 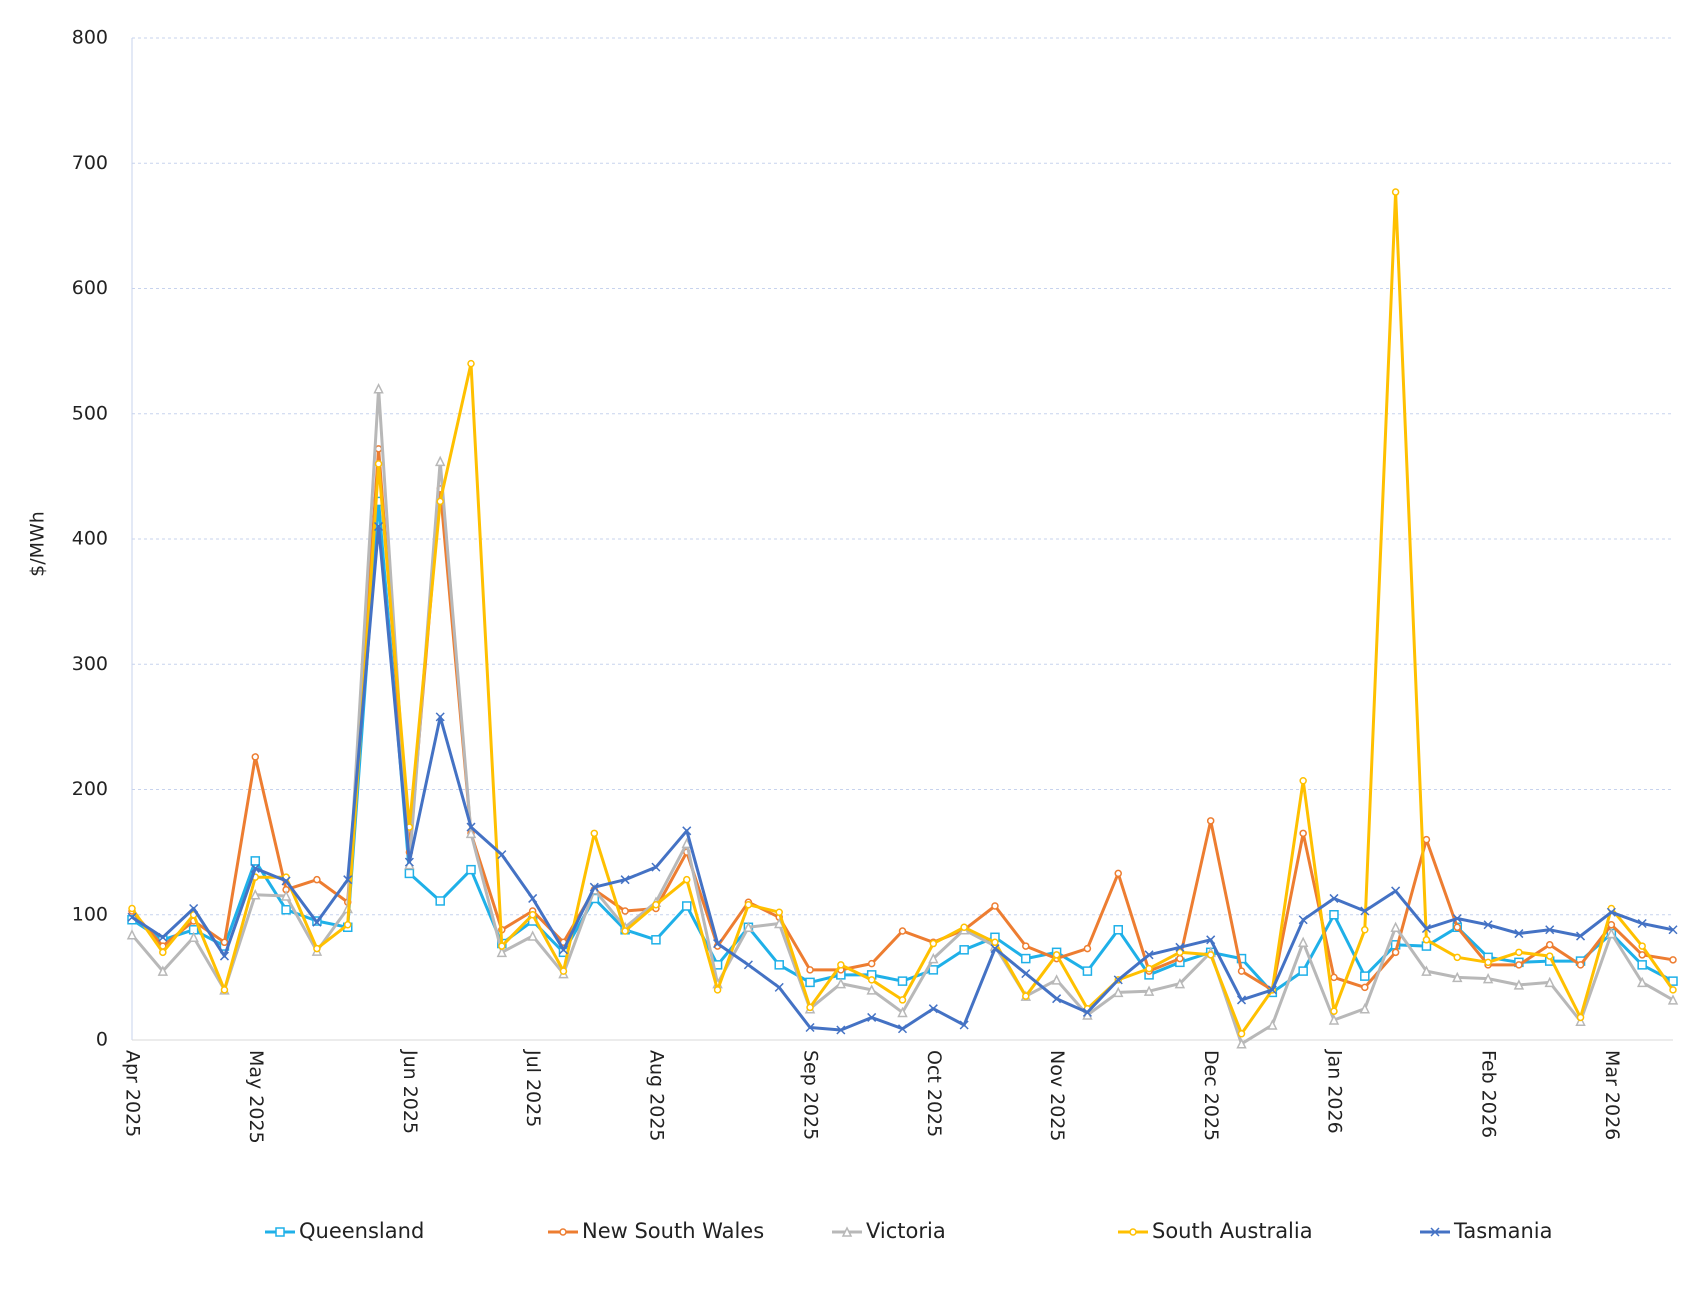 What do you see at coordinates (90, 163) in the screenshot?
I see `y-tick-label: 700` at bounding box center [90, 163].